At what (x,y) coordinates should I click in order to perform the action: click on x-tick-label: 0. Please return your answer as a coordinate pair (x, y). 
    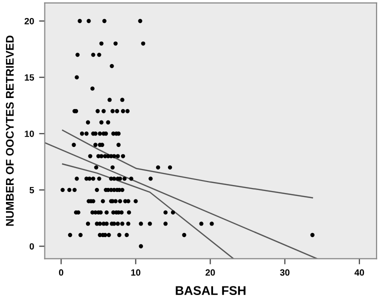
    Looking at the image, I should click on (61, 272).